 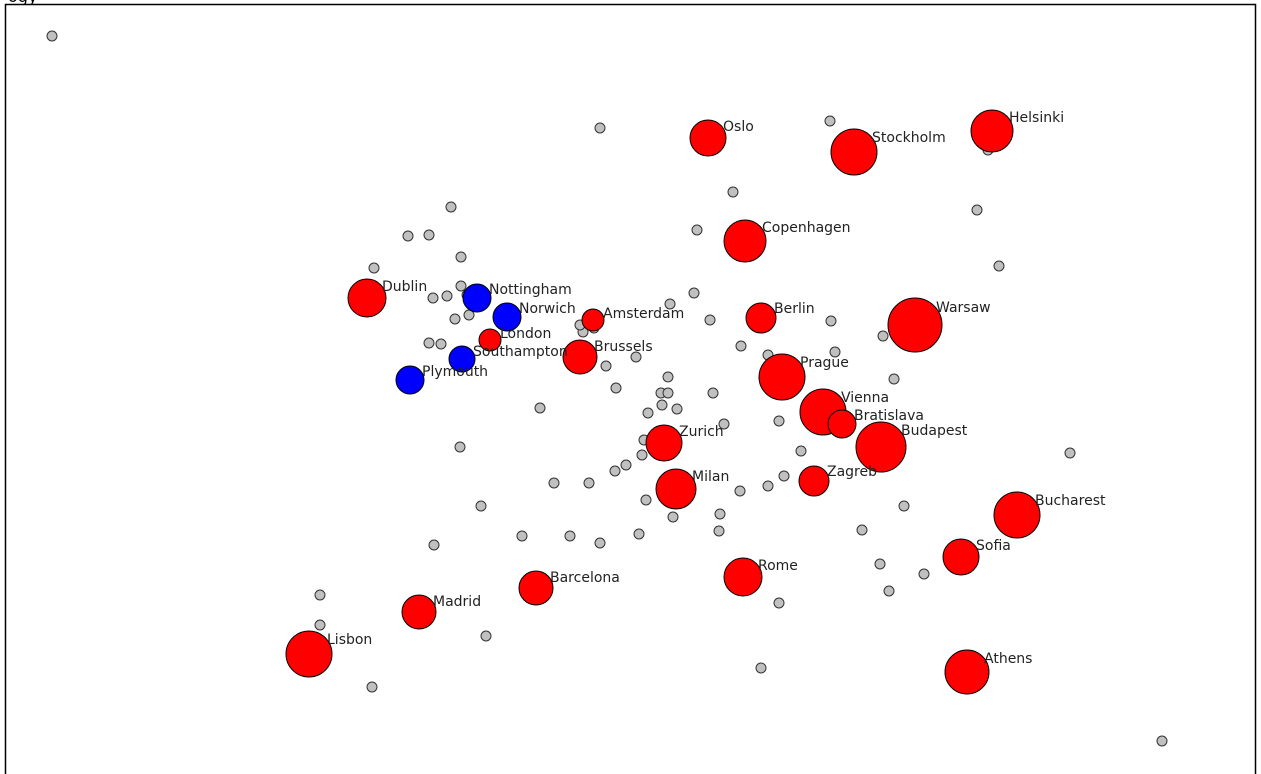 What do you see at coordinates (915, 325) in the screenshot?
I see `city-marker-warsaw` at bounding box center [915, 325].